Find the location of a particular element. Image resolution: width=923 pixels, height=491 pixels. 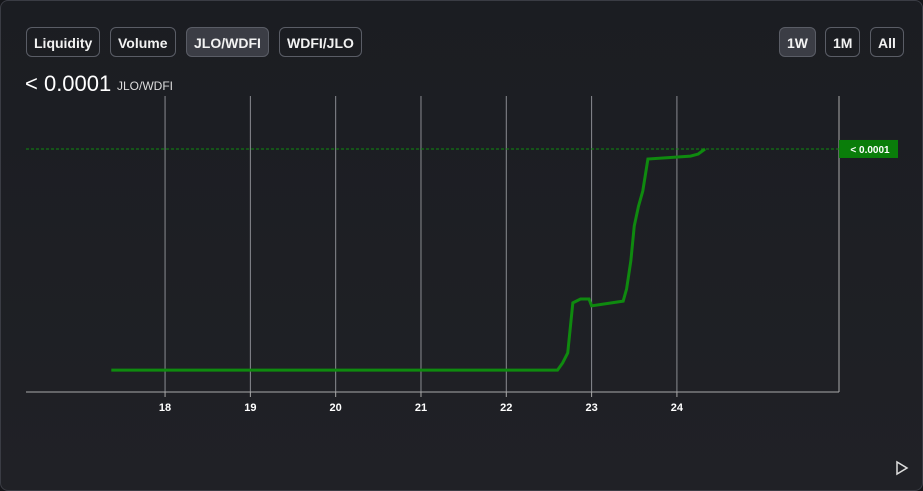

x-tick-label: 24 is located at coordinates (677, 408).